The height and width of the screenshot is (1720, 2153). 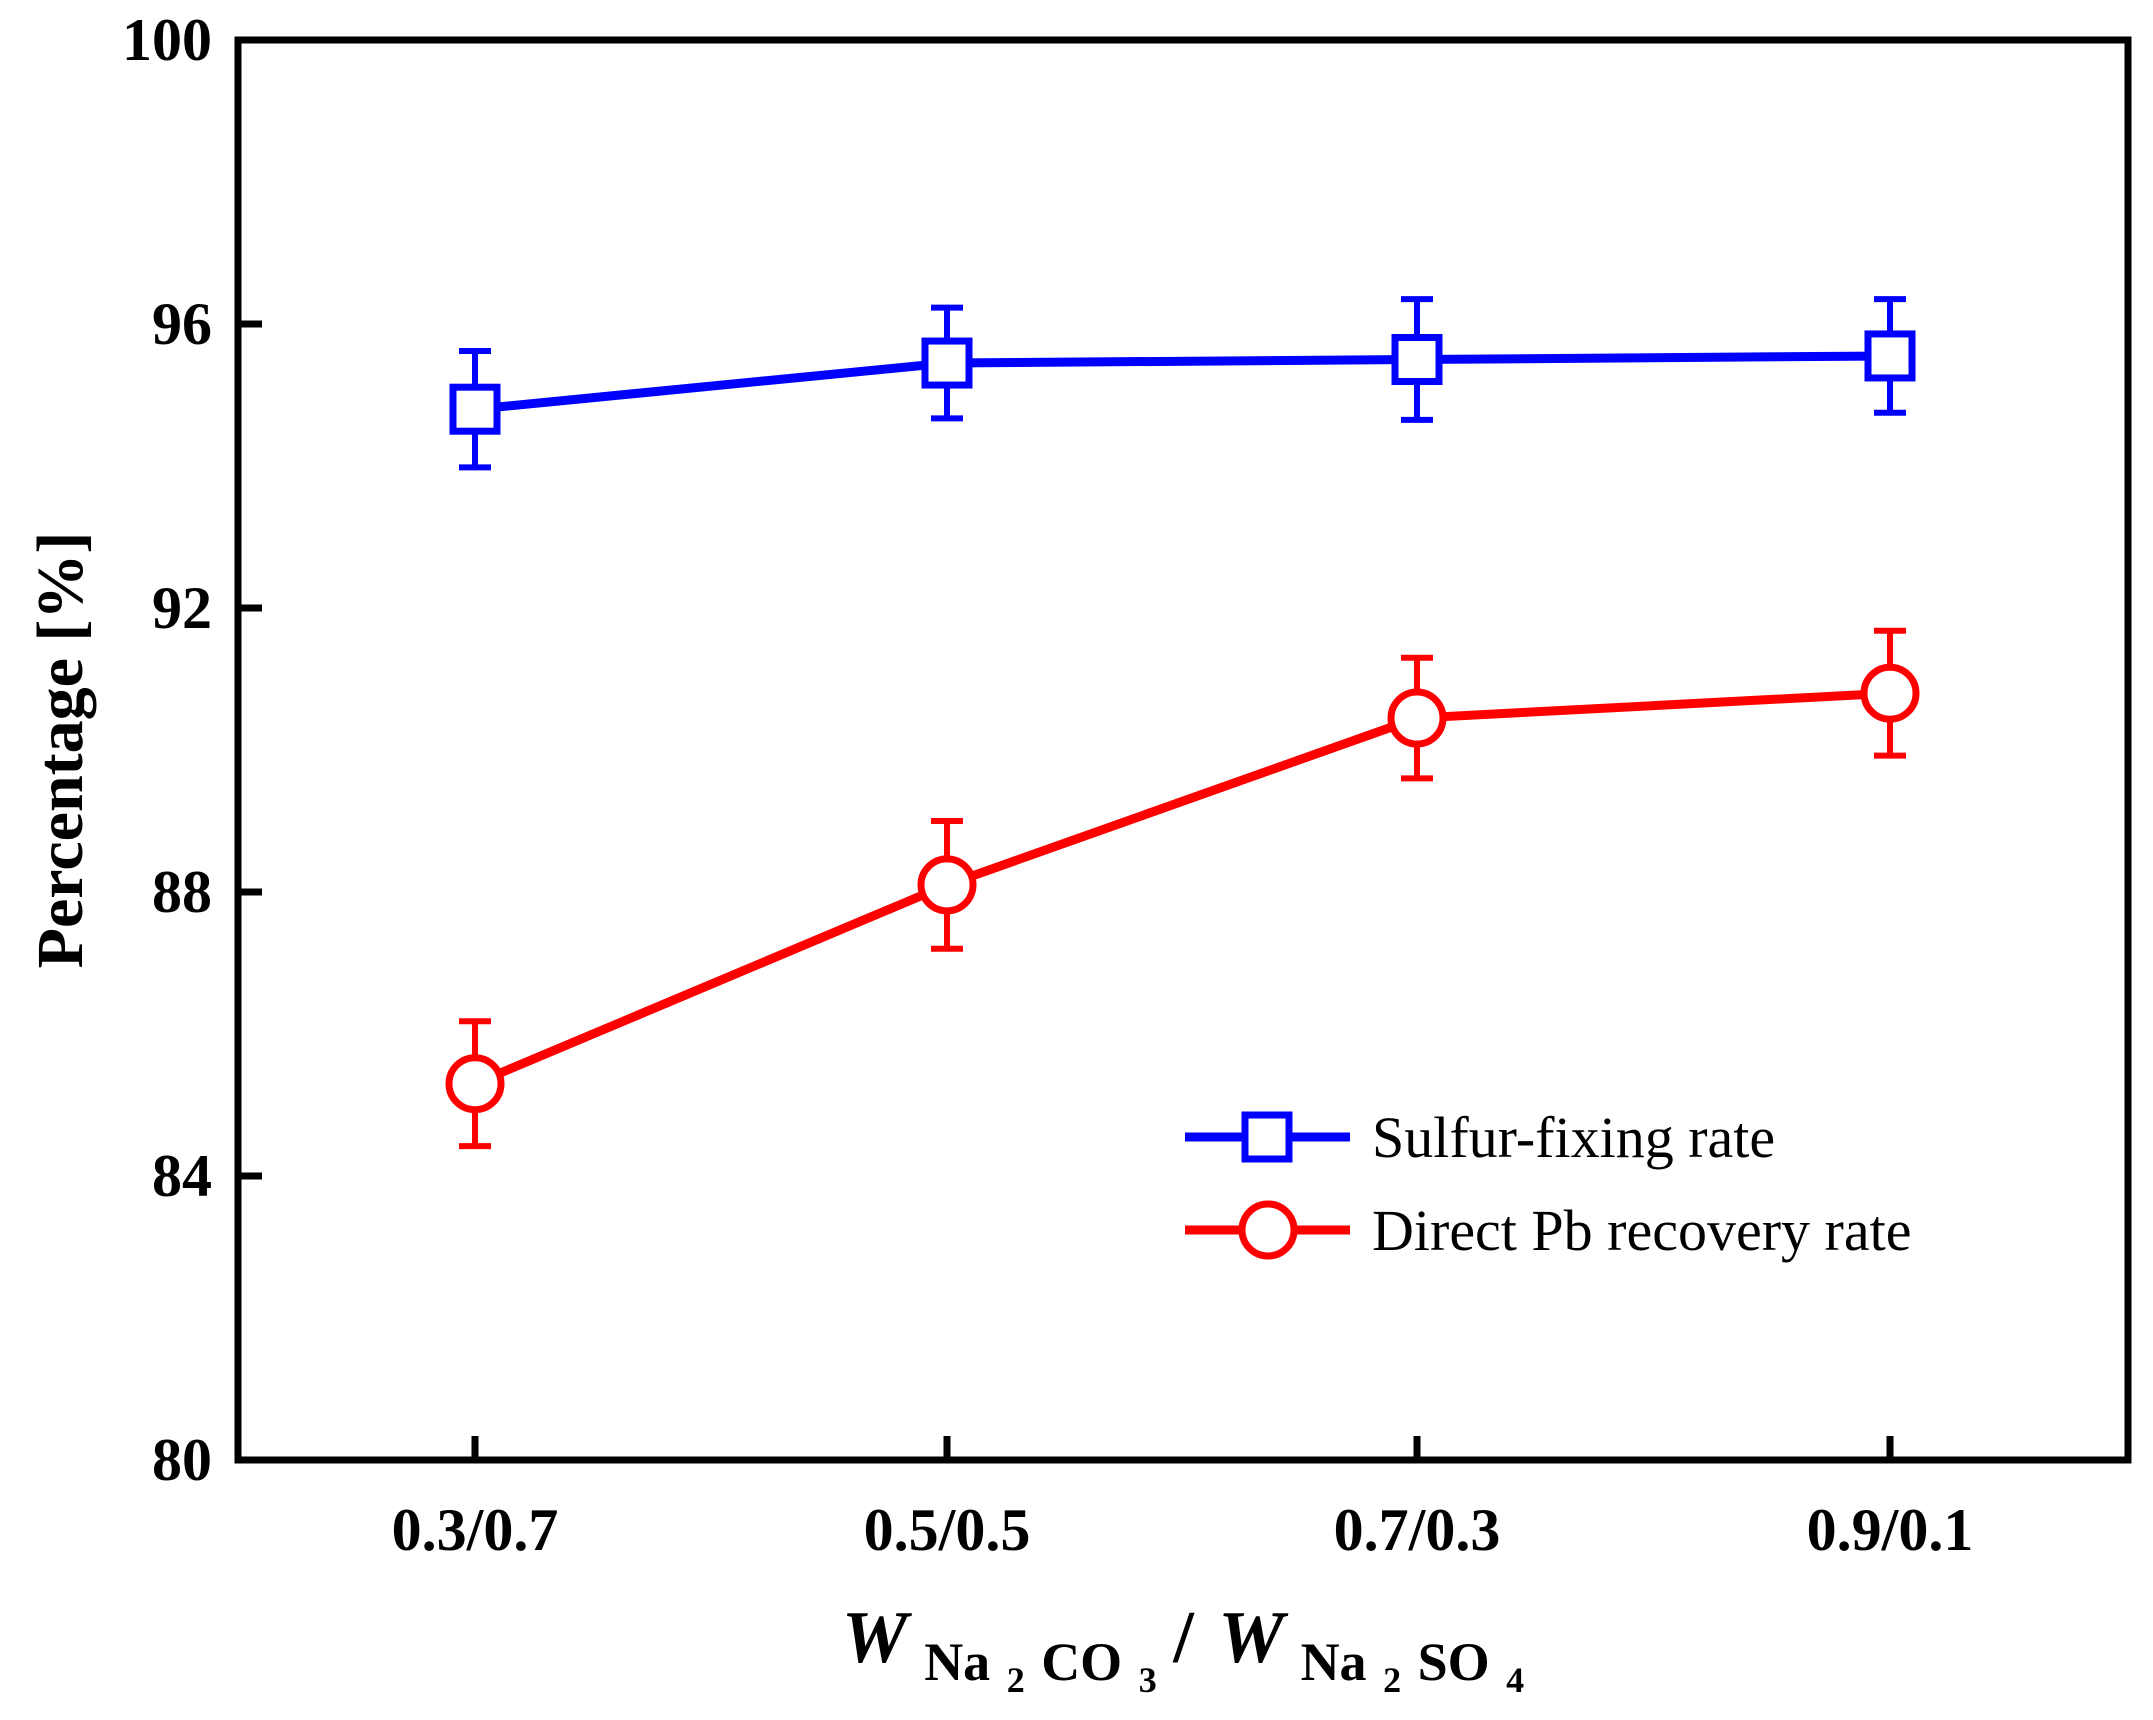 What do you see at coordinates (1890, 1530) in the screenshot?
I see `x-tick-label: 0.9/0.1` at bounding box center [1890, 1530].